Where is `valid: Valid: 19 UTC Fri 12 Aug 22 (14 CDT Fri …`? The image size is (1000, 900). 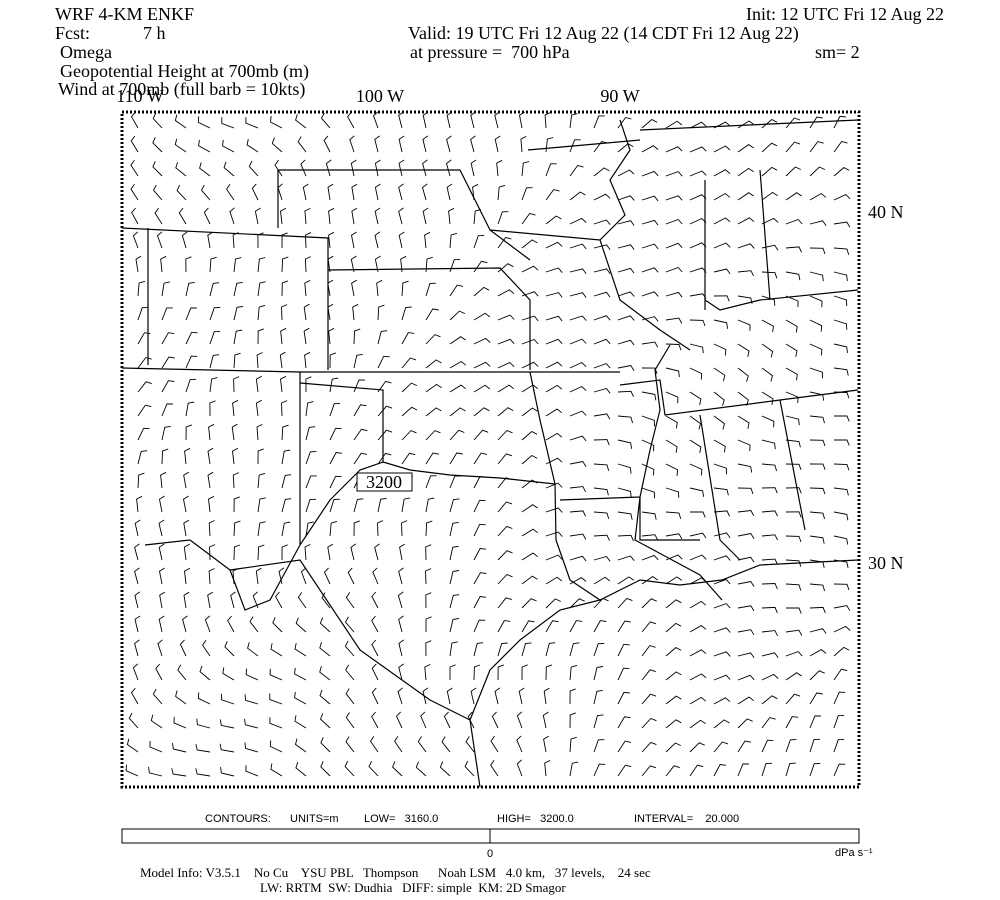 valid: Valid: 19 UTC Fri 12 Aug 22 (14 CDT Fri … is located at coordinates (603, 33).